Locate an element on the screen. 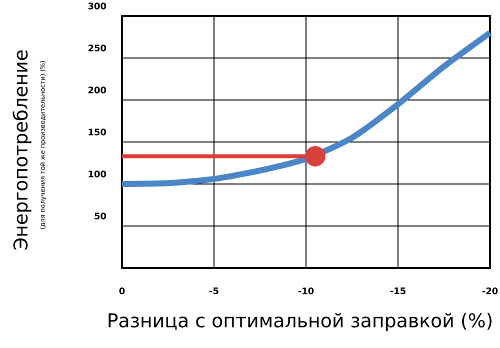 The height and width of the screenshot is (348, 500). x-tick-label: 0 is located at coordinates (122, 291).